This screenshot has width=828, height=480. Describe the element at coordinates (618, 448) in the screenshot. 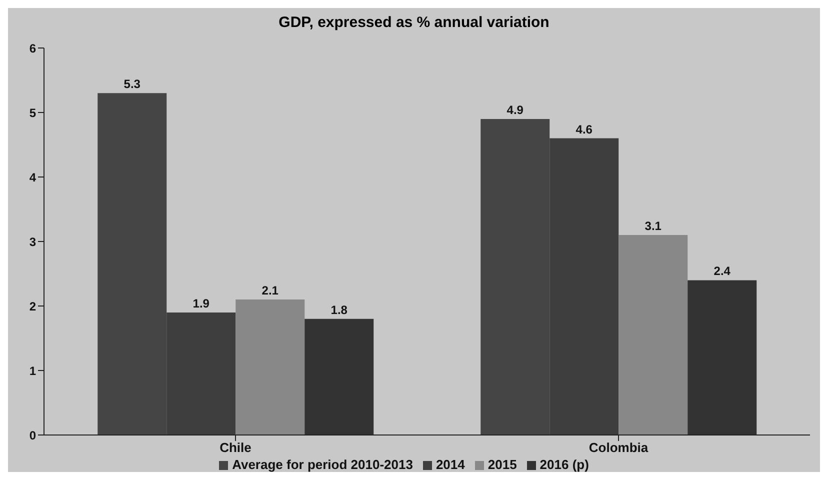

I see `x-tick-label: Colombia` at that location.